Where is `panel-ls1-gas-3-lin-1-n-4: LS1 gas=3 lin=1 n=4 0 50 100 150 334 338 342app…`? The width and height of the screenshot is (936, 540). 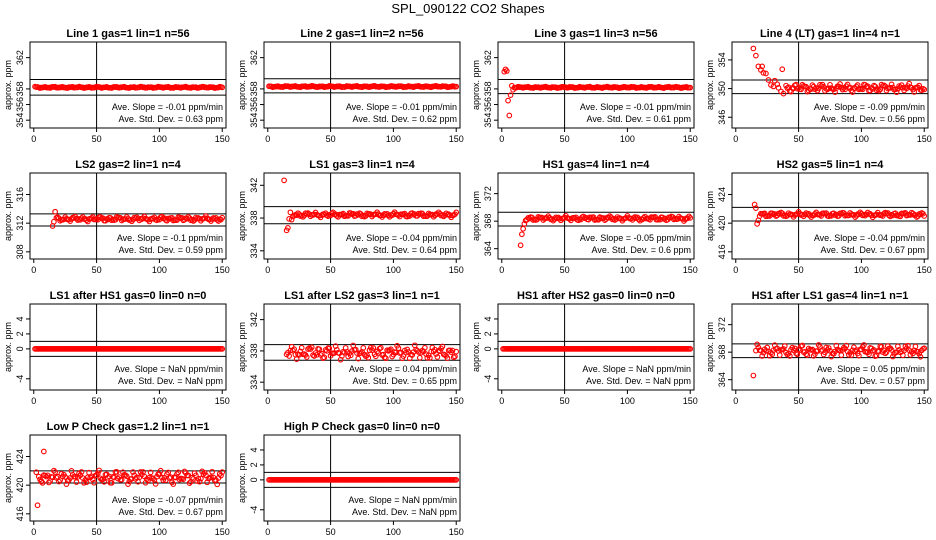 panel-ls1-gas-3-lin-1-n-4: LS1 gas=3 lin=1 n=4 0 50 100 150 334 338 342app… is located at coordinates (350, 217).